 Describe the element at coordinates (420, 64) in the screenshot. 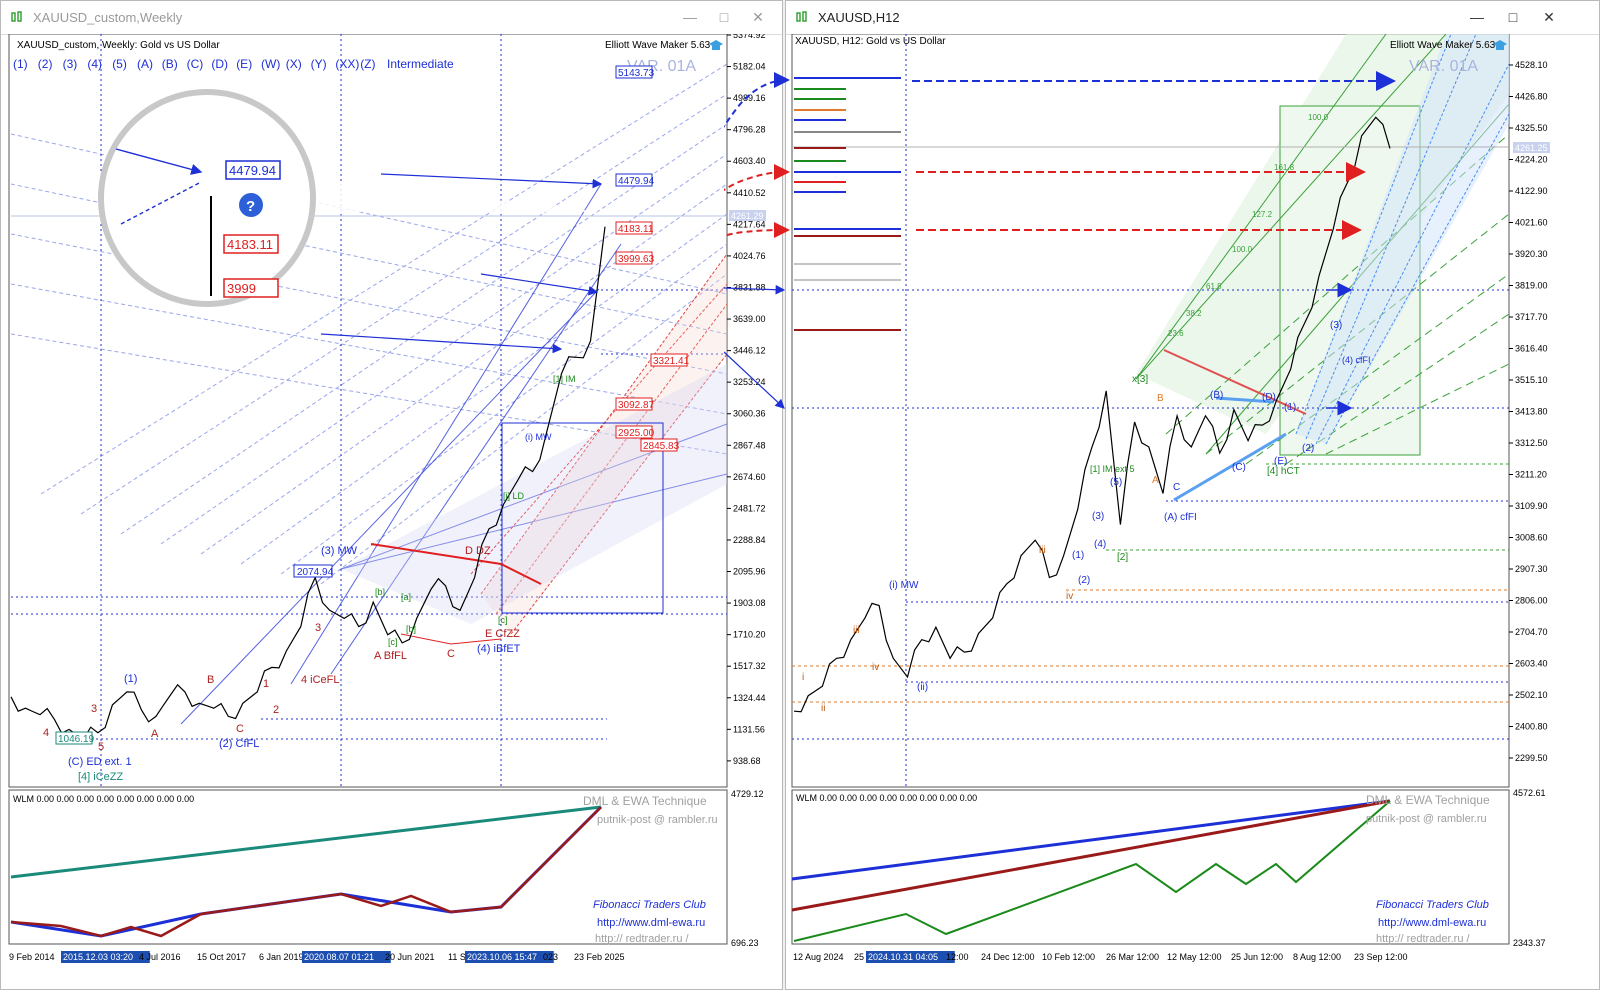

I see `degree-label: Intermediate` at that location.